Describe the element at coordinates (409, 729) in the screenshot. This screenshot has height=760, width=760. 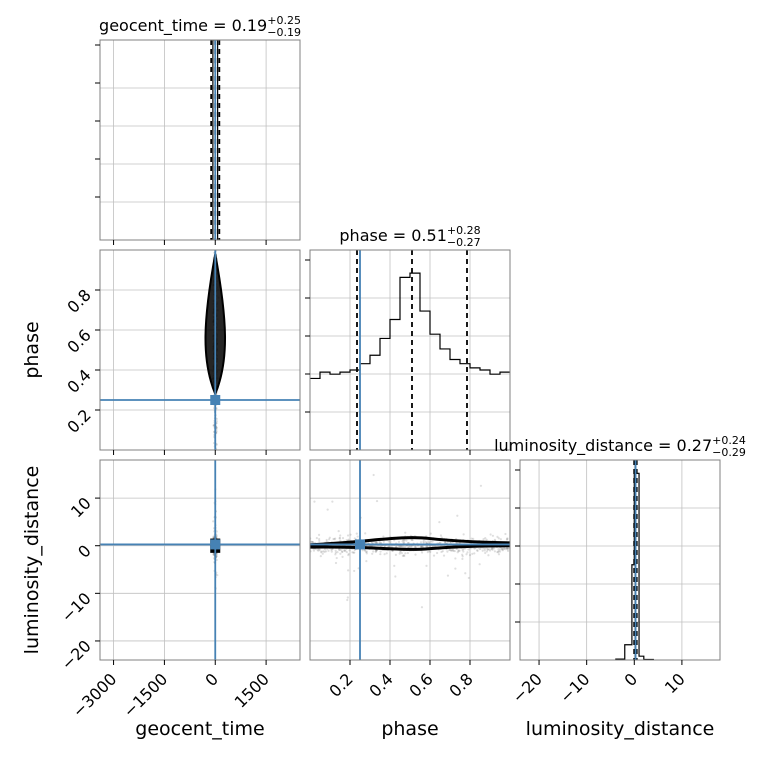
I see `x-axis-label-phase: phase` at that location.